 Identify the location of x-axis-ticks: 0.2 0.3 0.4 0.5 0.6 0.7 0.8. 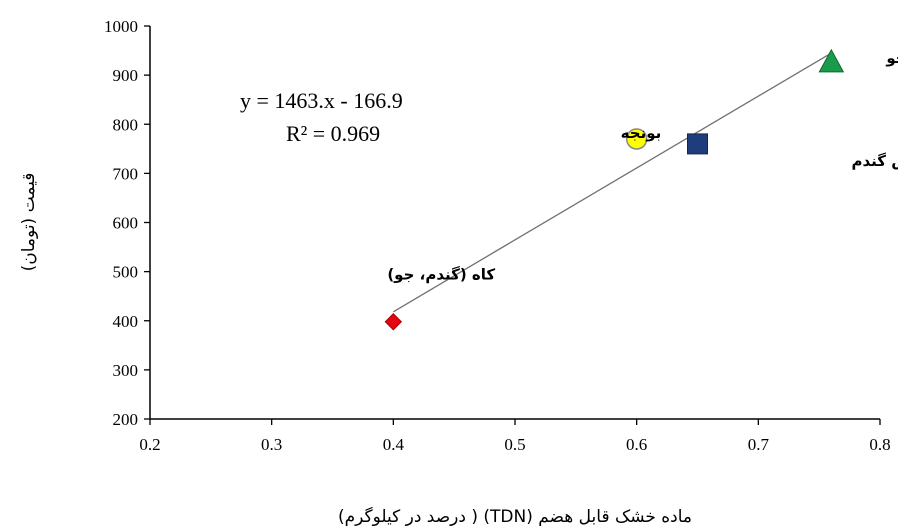
(515, 436).